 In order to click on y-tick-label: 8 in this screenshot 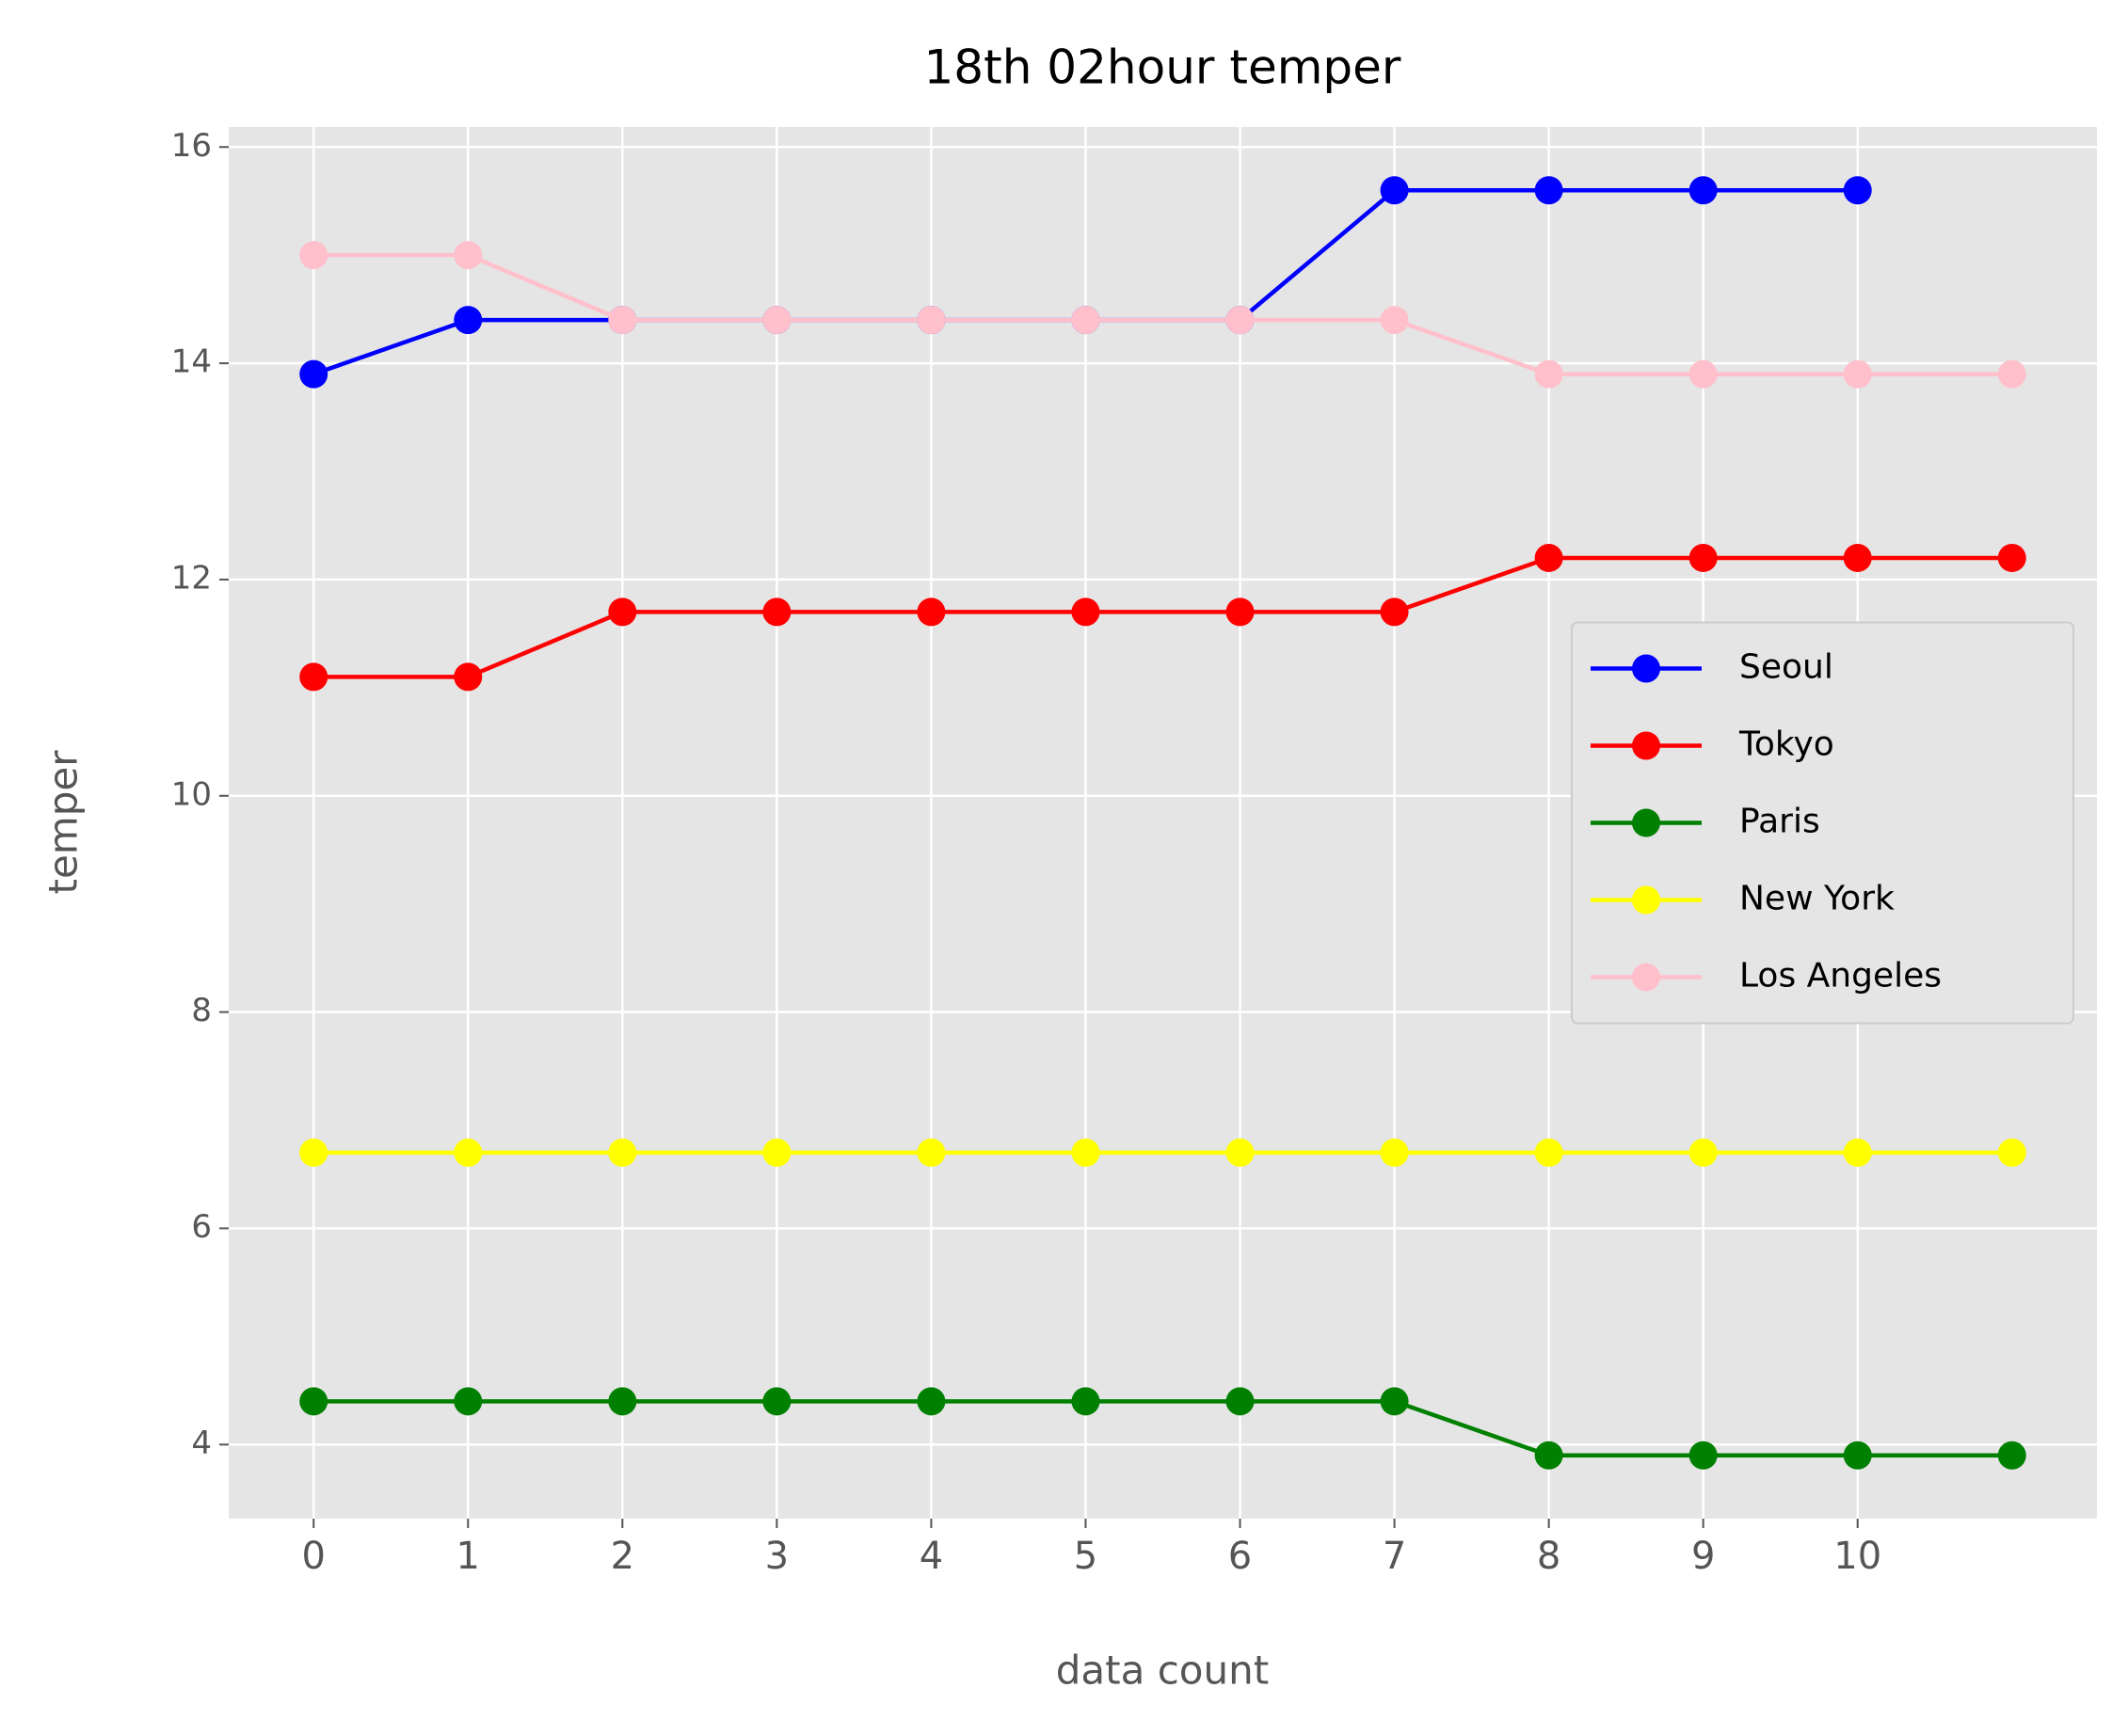, I will do `click(201, 1010)`.